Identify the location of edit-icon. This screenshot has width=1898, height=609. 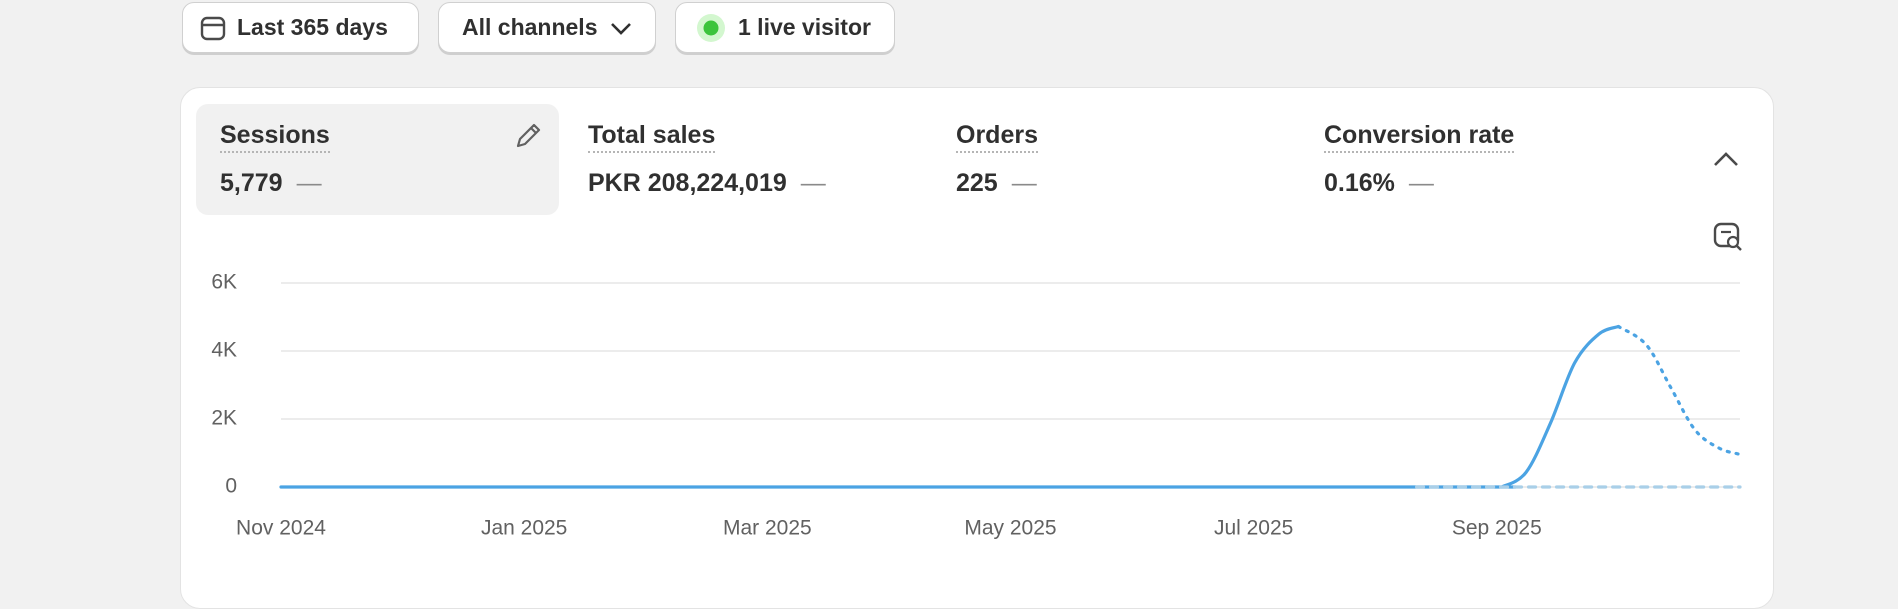
(528, 136).